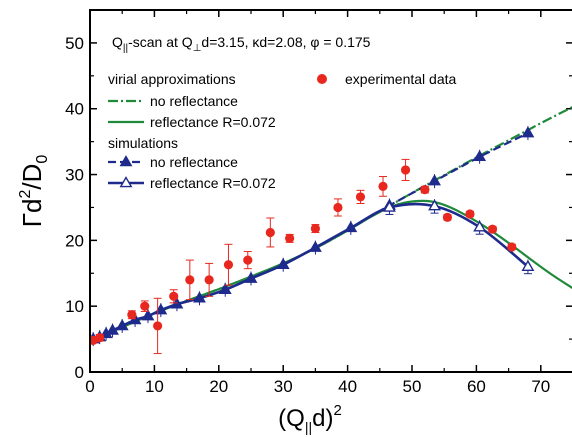 This screenshot has width=572, height=437. I want to click on y-tick-label: 10, so click(74, 306).